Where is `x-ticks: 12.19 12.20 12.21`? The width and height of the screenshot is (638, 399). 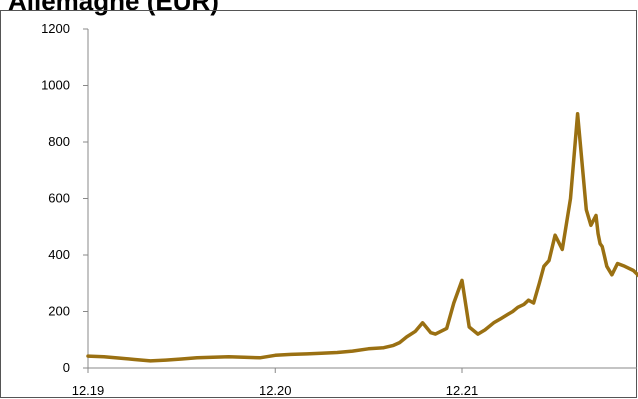 x-ticks: 12.19 12.20 12.21 is located at coordinates (275, 383).